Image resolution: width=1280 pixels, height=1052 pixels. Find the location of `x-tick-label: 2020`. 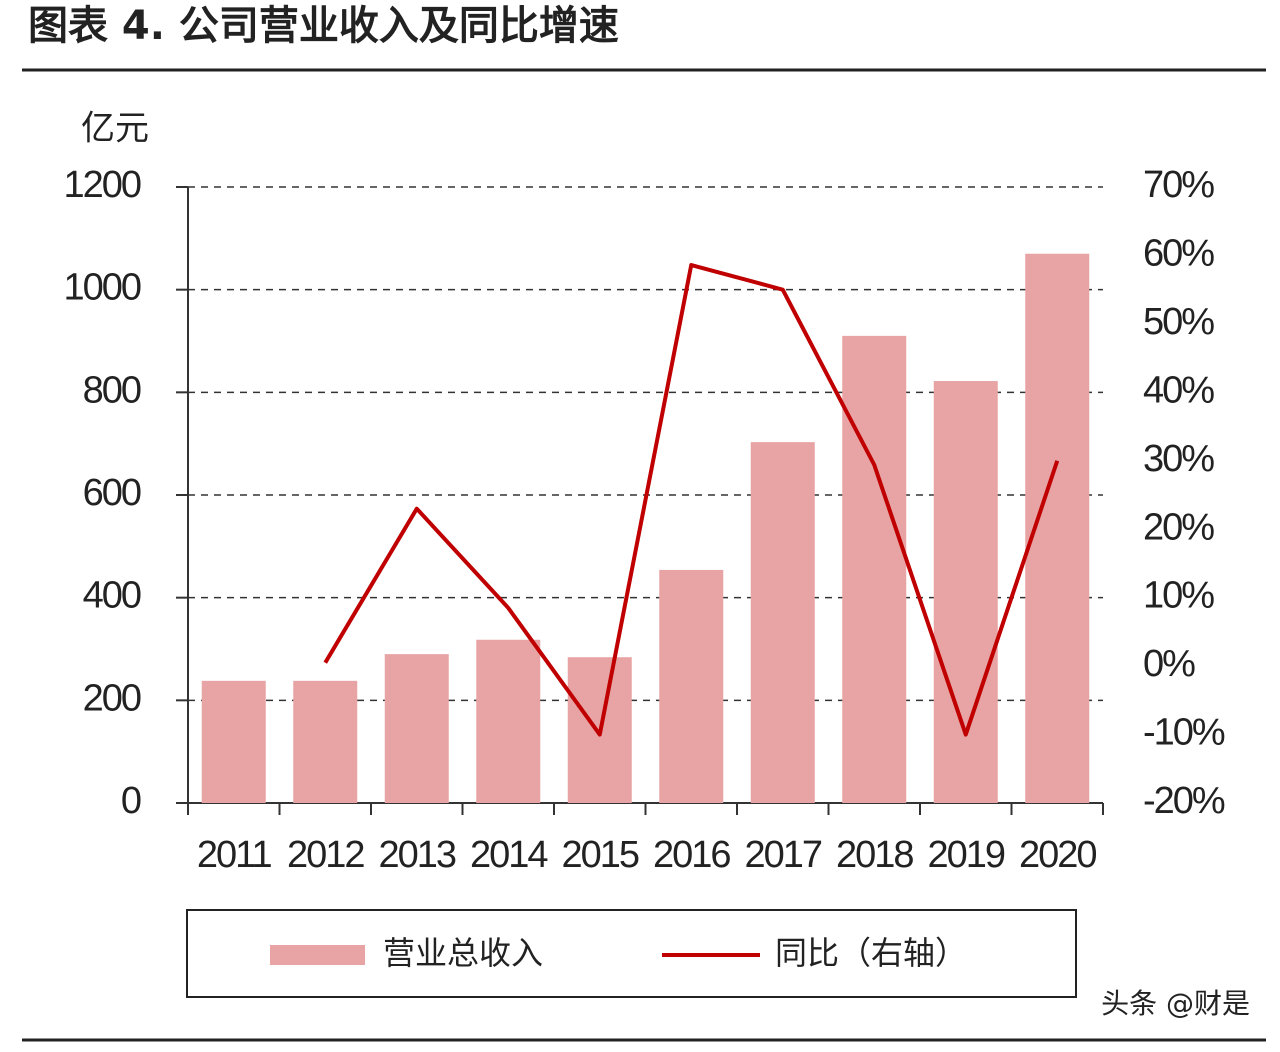

x-tick-label: 2020 is located at coordinates (1057, 855).